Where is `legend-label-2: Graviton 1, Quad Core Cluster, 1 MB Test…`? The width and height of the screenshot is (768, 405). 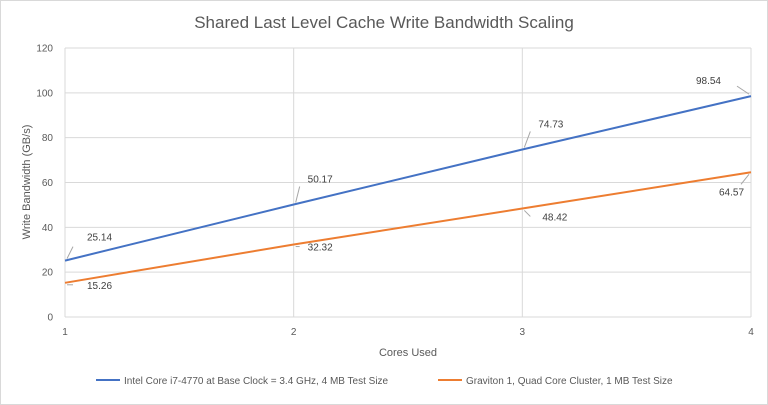
legend-label-2: Graviton 1, Quad Core Cluster, 1 MB Test… is located at coordinates (569, 381).